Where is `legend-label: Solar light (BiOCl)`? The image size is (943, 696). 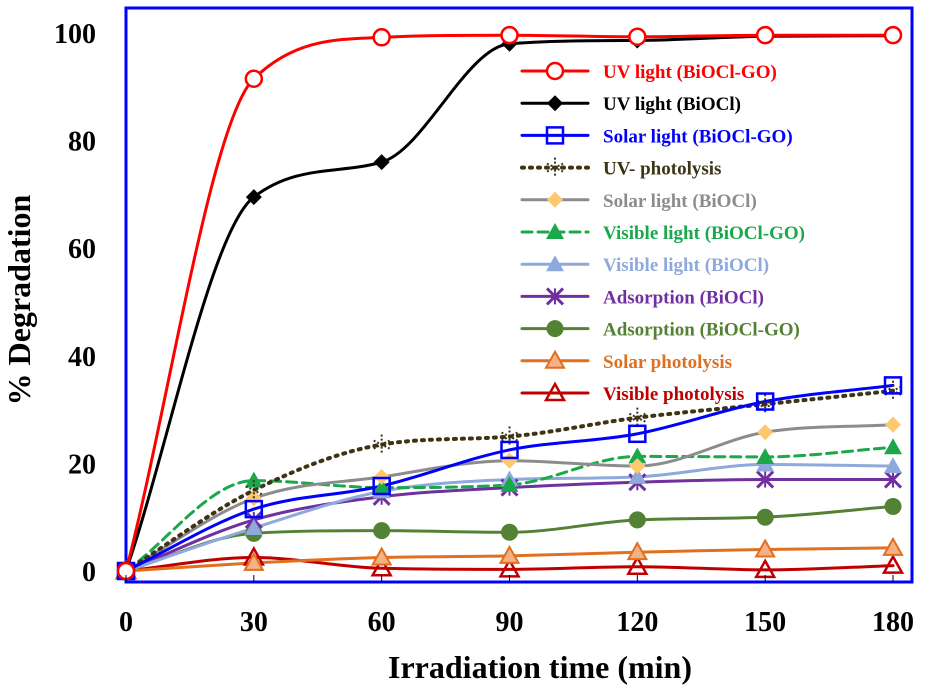
legend-label: Solar light (BiOCl) is located at coordinates (680, 201).